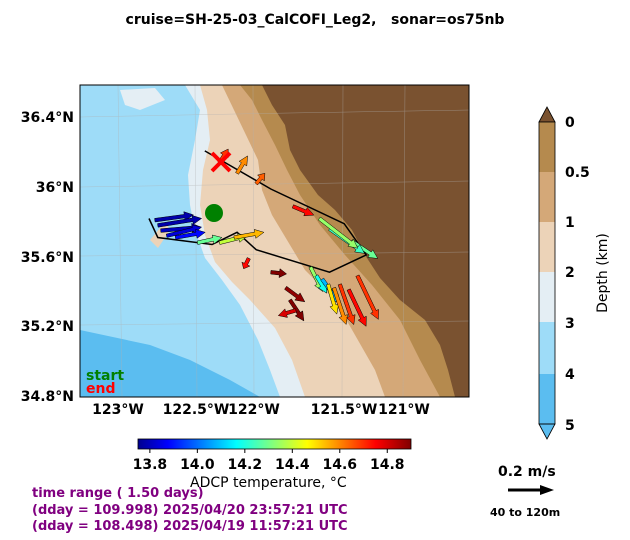 The image size is (630, 540). Describe the element at coordinates (47, 258) in the screenshot. I see `lat-tick: 35.6°N` at that location.